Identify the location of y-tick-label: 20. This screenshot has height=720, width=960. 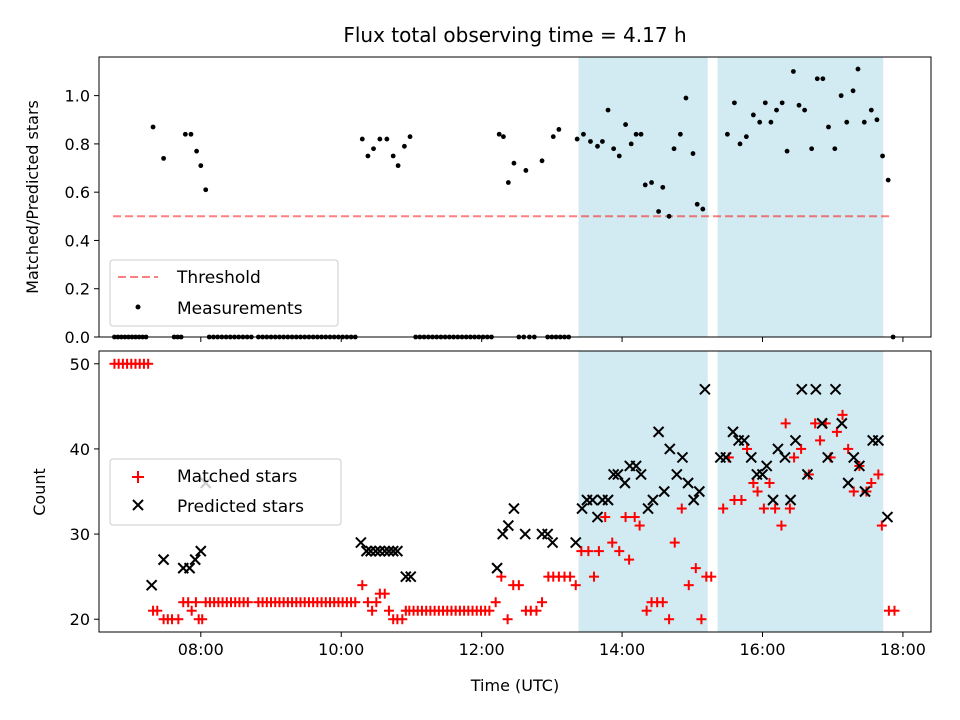
(80, 619).